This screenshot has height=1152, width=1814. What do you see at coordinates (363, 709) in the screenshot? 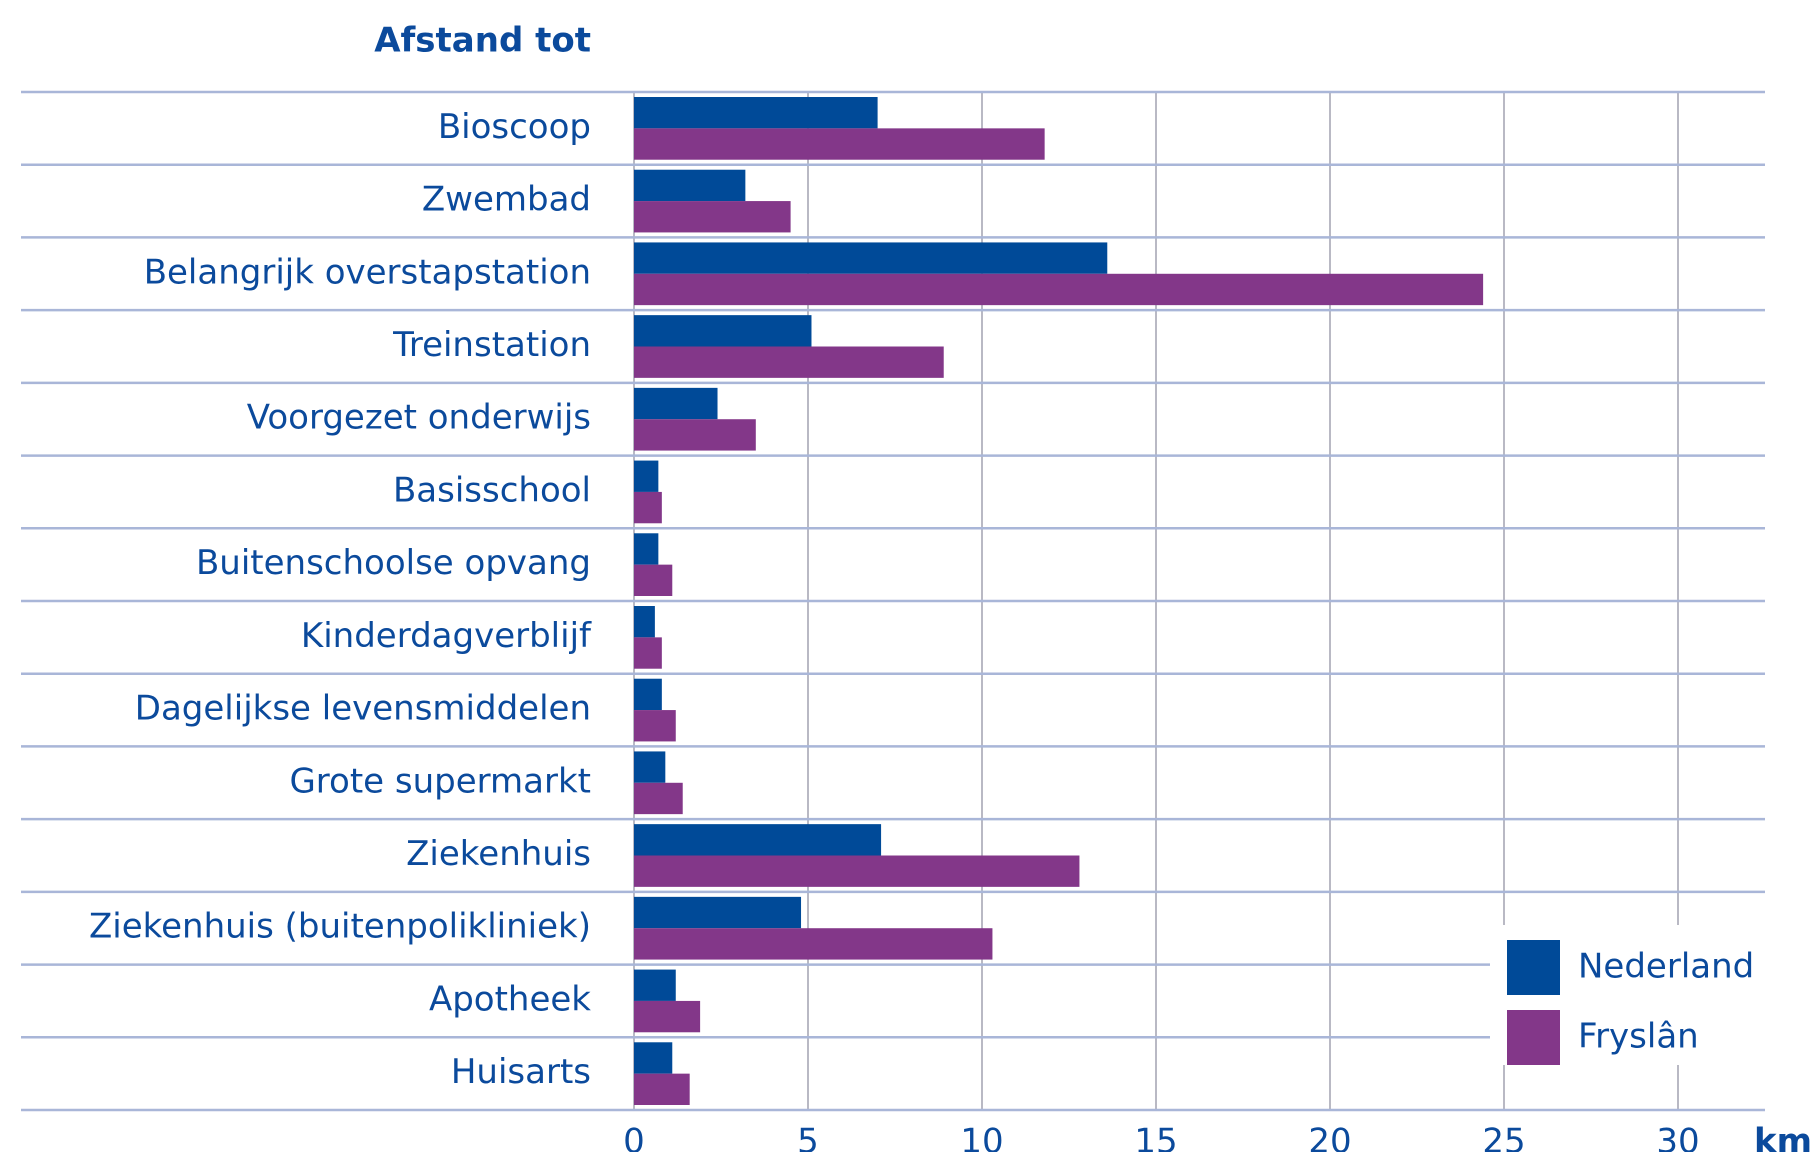
I see `y-tick-label: Dagelijkse levensmiddelen` at bounding box center [363, 709].